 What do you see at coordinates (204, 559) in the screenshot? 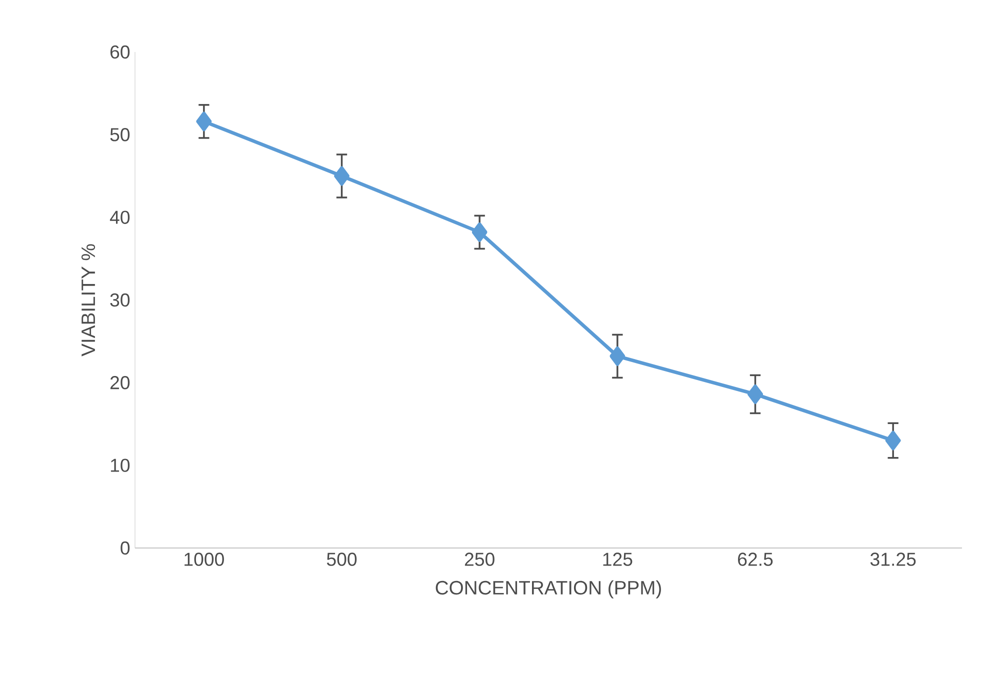
I see `x-tick-label: 1000` at bounding box center [204, 559].